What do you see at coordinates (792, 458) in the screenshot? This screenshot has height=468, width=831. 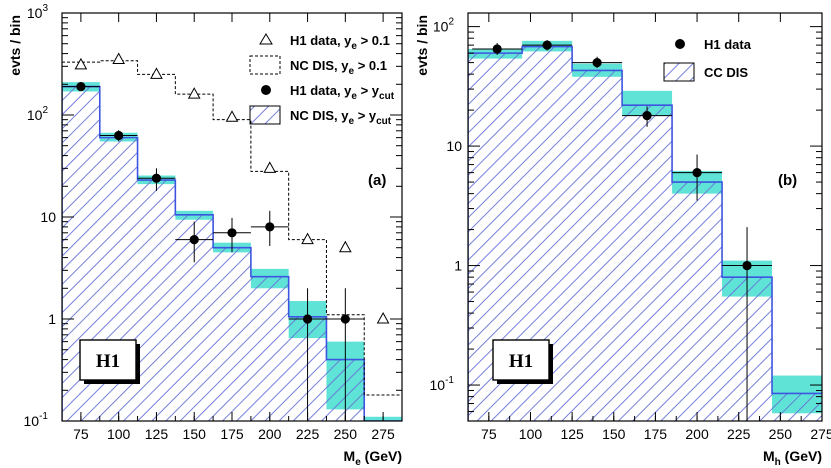 I see `x-axis-title: Mh (GeV)` at bounding box center [792, 458].